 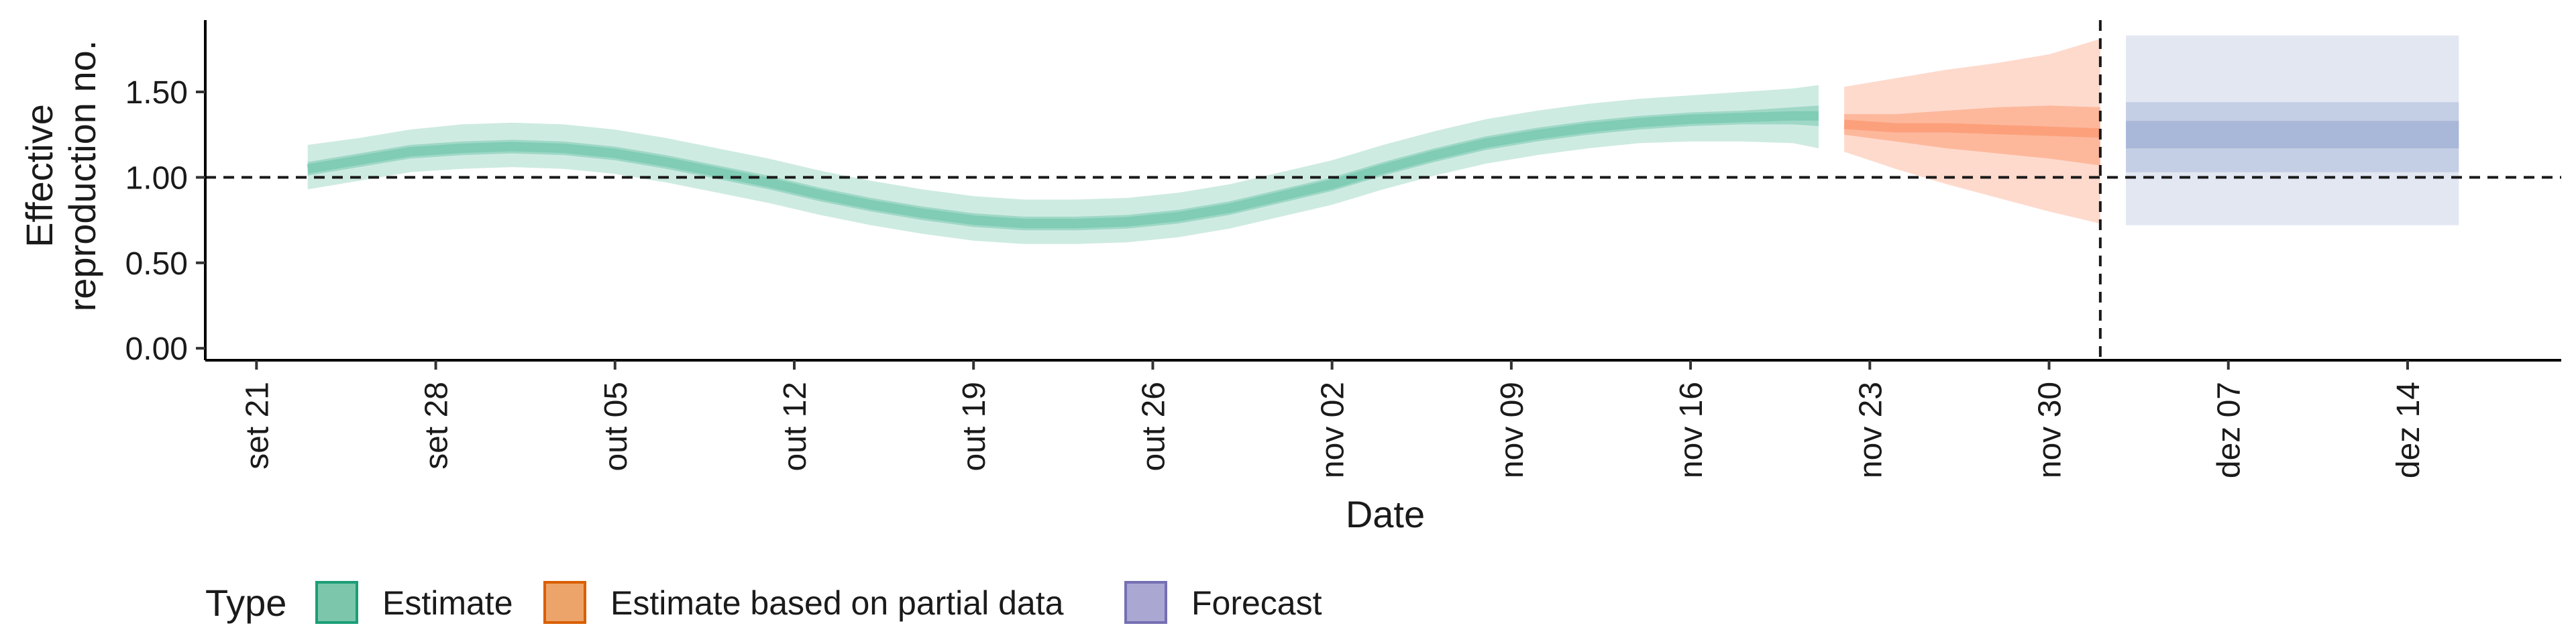 I want to click on x-tick-label: out 26, so click(x=1153, y=426).